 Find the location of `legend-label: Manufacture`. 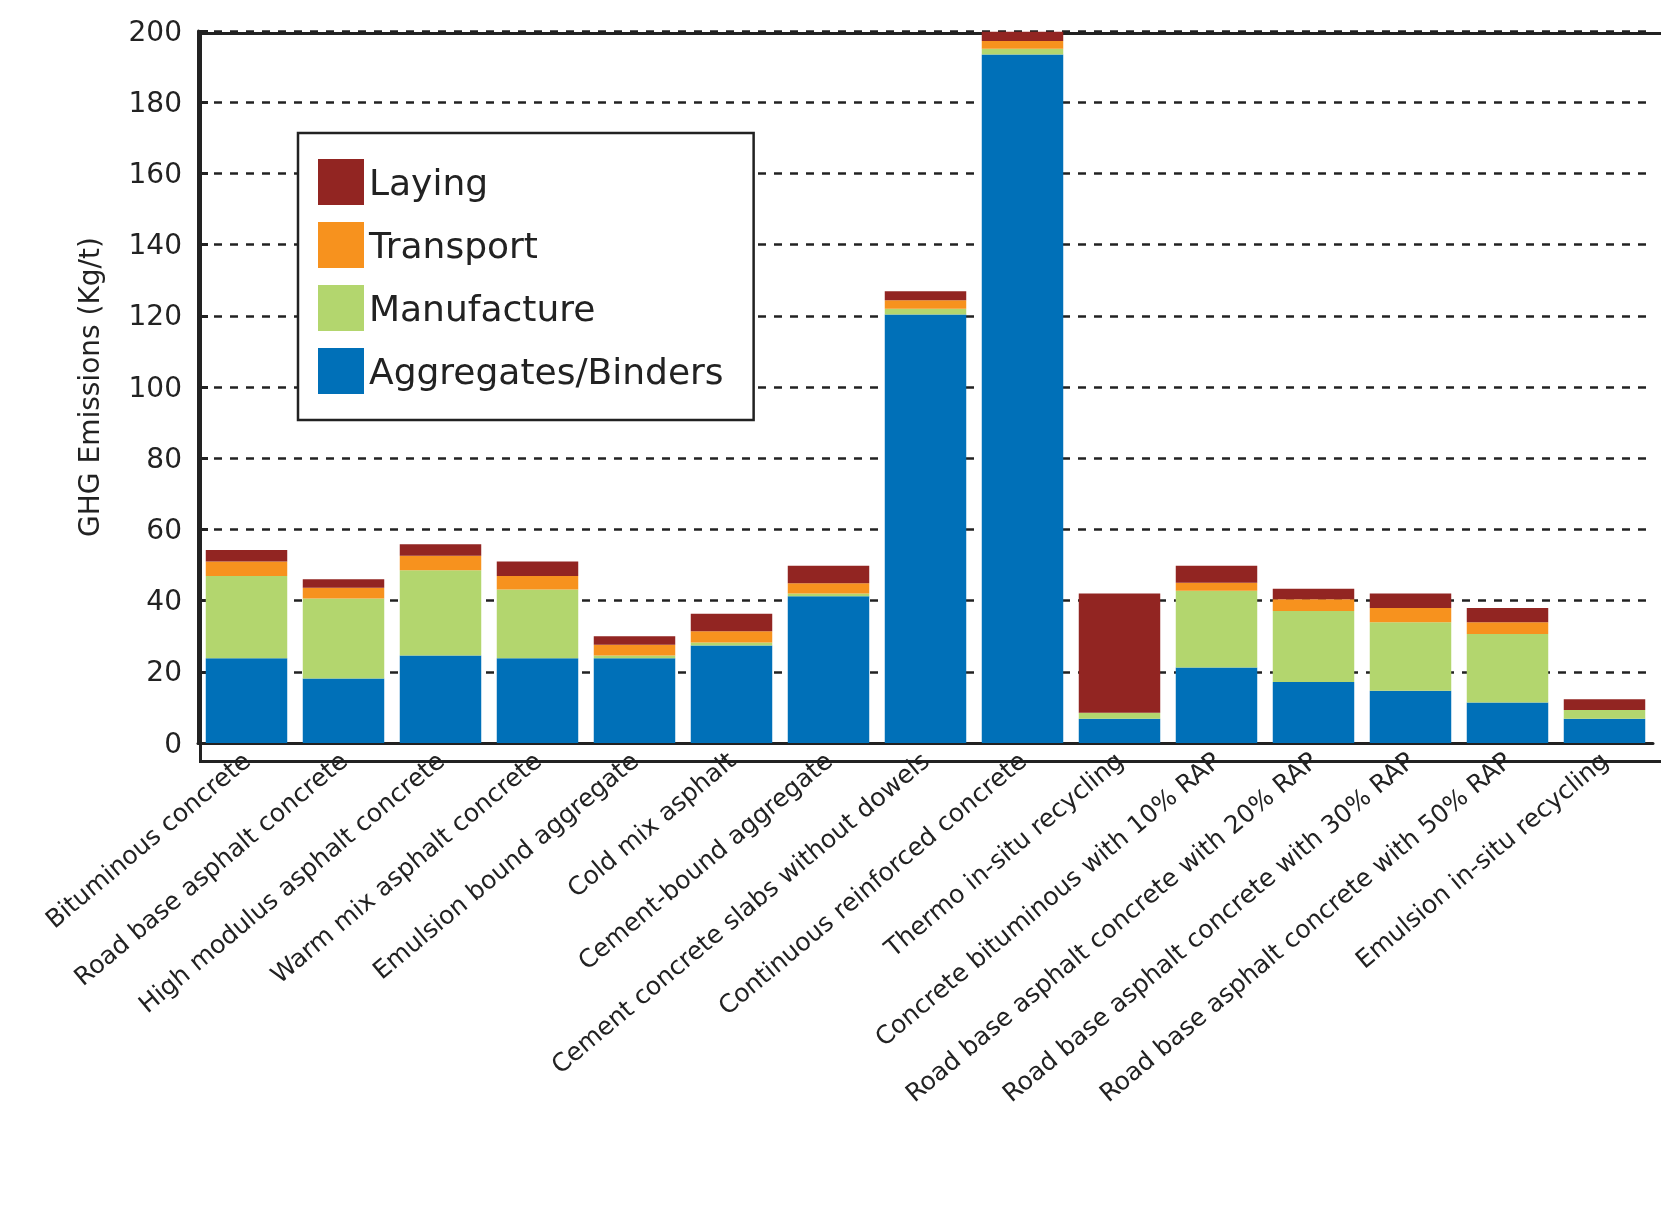

legend-label: Manufacture is located at coordinates (482, 308).